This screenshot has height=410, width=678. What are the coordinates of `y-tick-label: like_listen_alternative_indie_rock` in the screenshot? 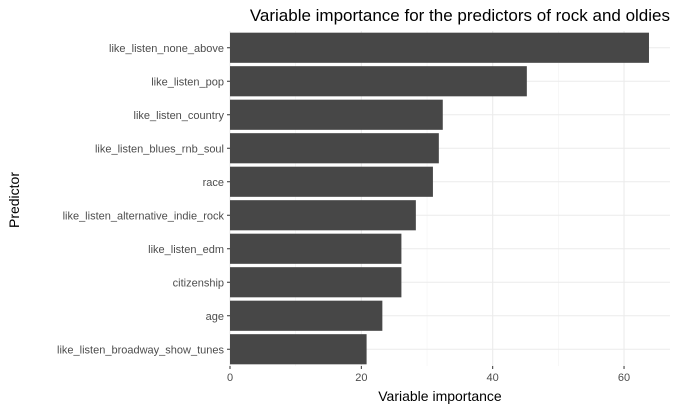 It's located at (144, 216).